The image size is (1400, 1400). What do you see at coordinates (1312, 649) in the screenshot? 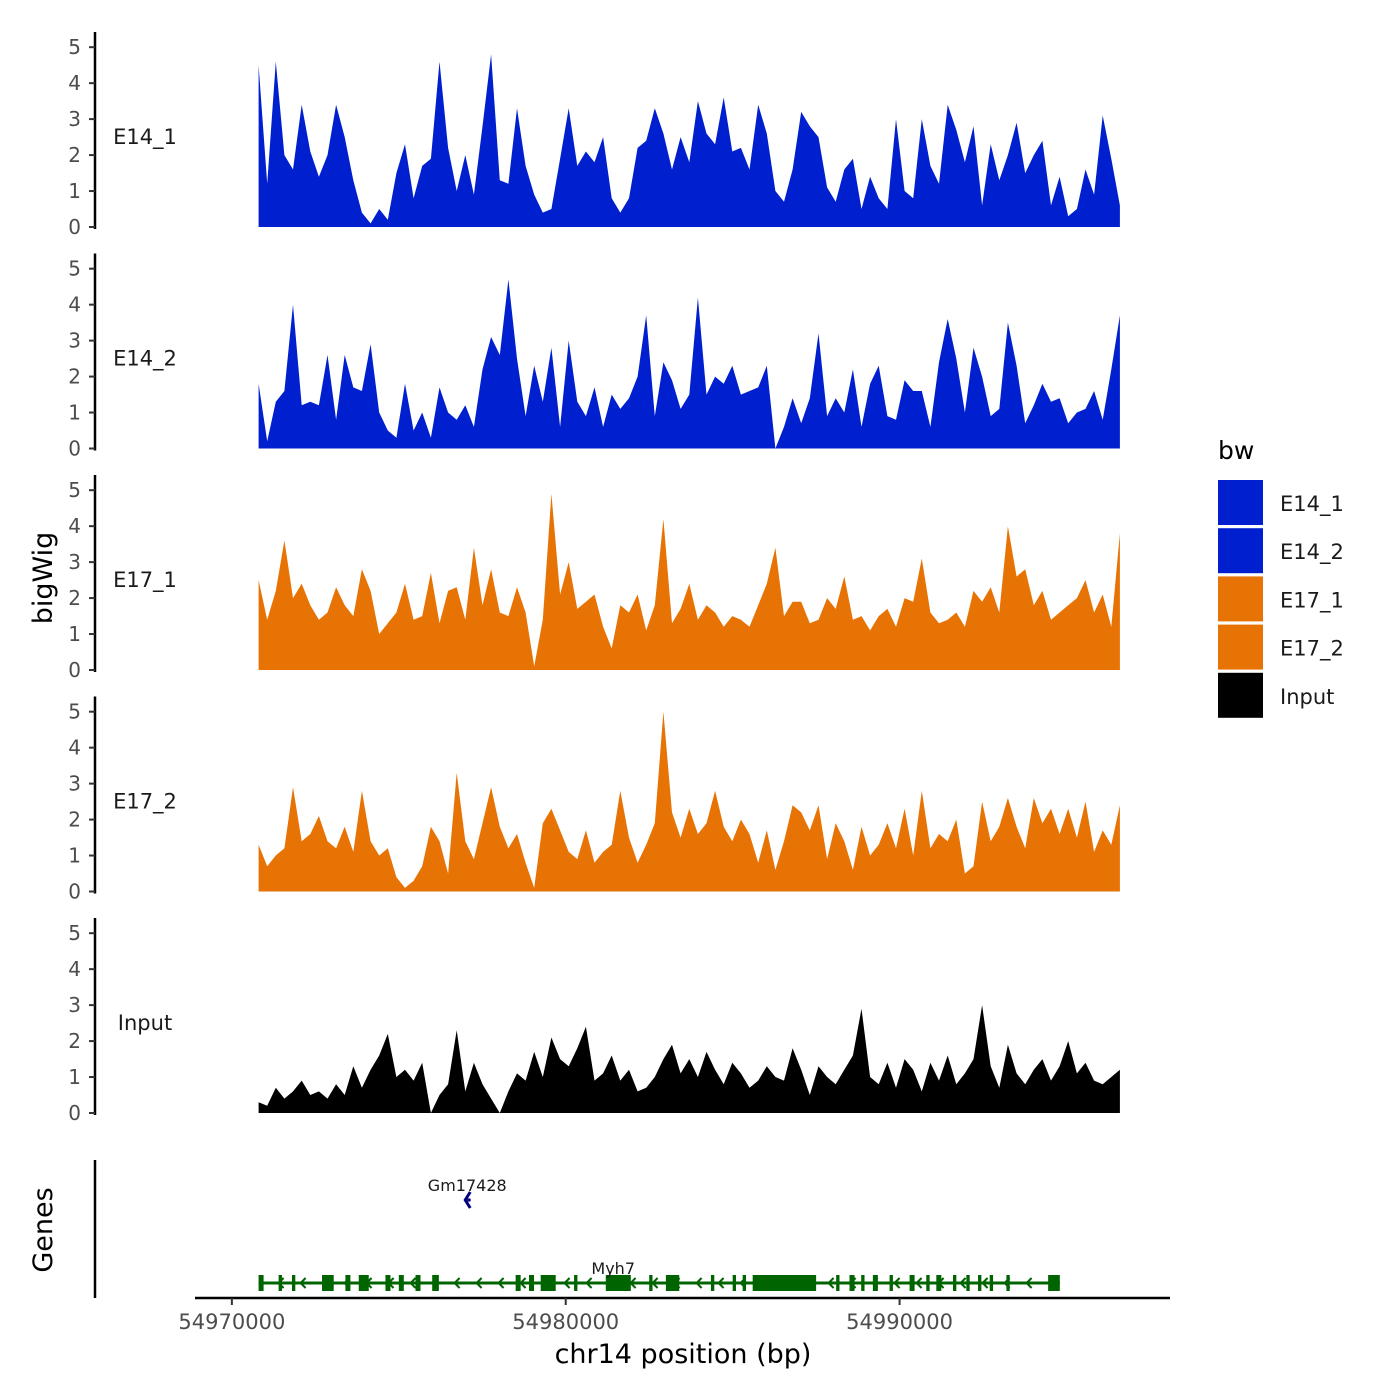
I see `legend-label: E17_2` at bounding box center [1312, 649].